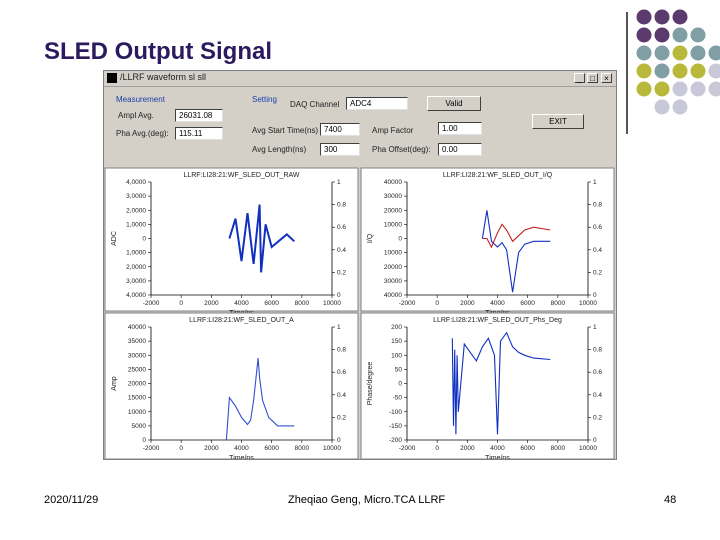 The height and width of the screenshot is (540, 720). Describe the element at coordinates (137, 398) in the screenshot. I see `y-tick-label: 15000` at that location.